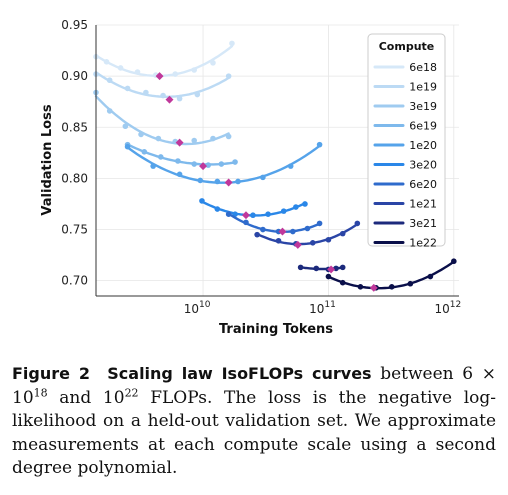 The width and height of the screenshot is (508, 495). I want to click on x-tick-exponent: 11, so click(329, 305).